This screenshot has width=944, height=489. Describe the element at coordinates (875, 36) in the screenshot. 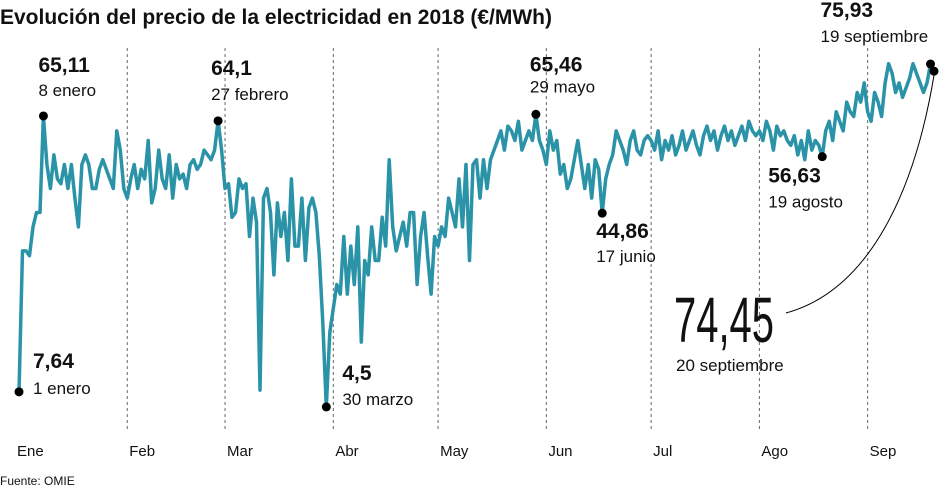

I see `date-label: 19 septiembre` at that location.